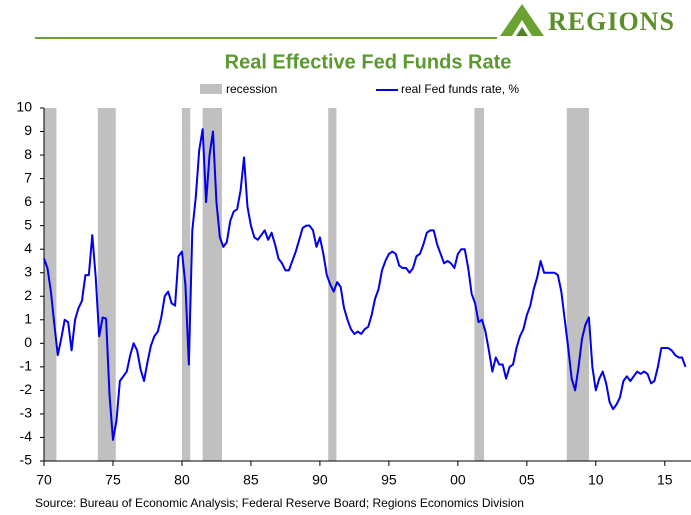 This screenshot has width=691, height=515. What do you see at coordinates (28, 224) in the screenshot?
I see `y-tick-label: 5` at bounding box center [28, 224].